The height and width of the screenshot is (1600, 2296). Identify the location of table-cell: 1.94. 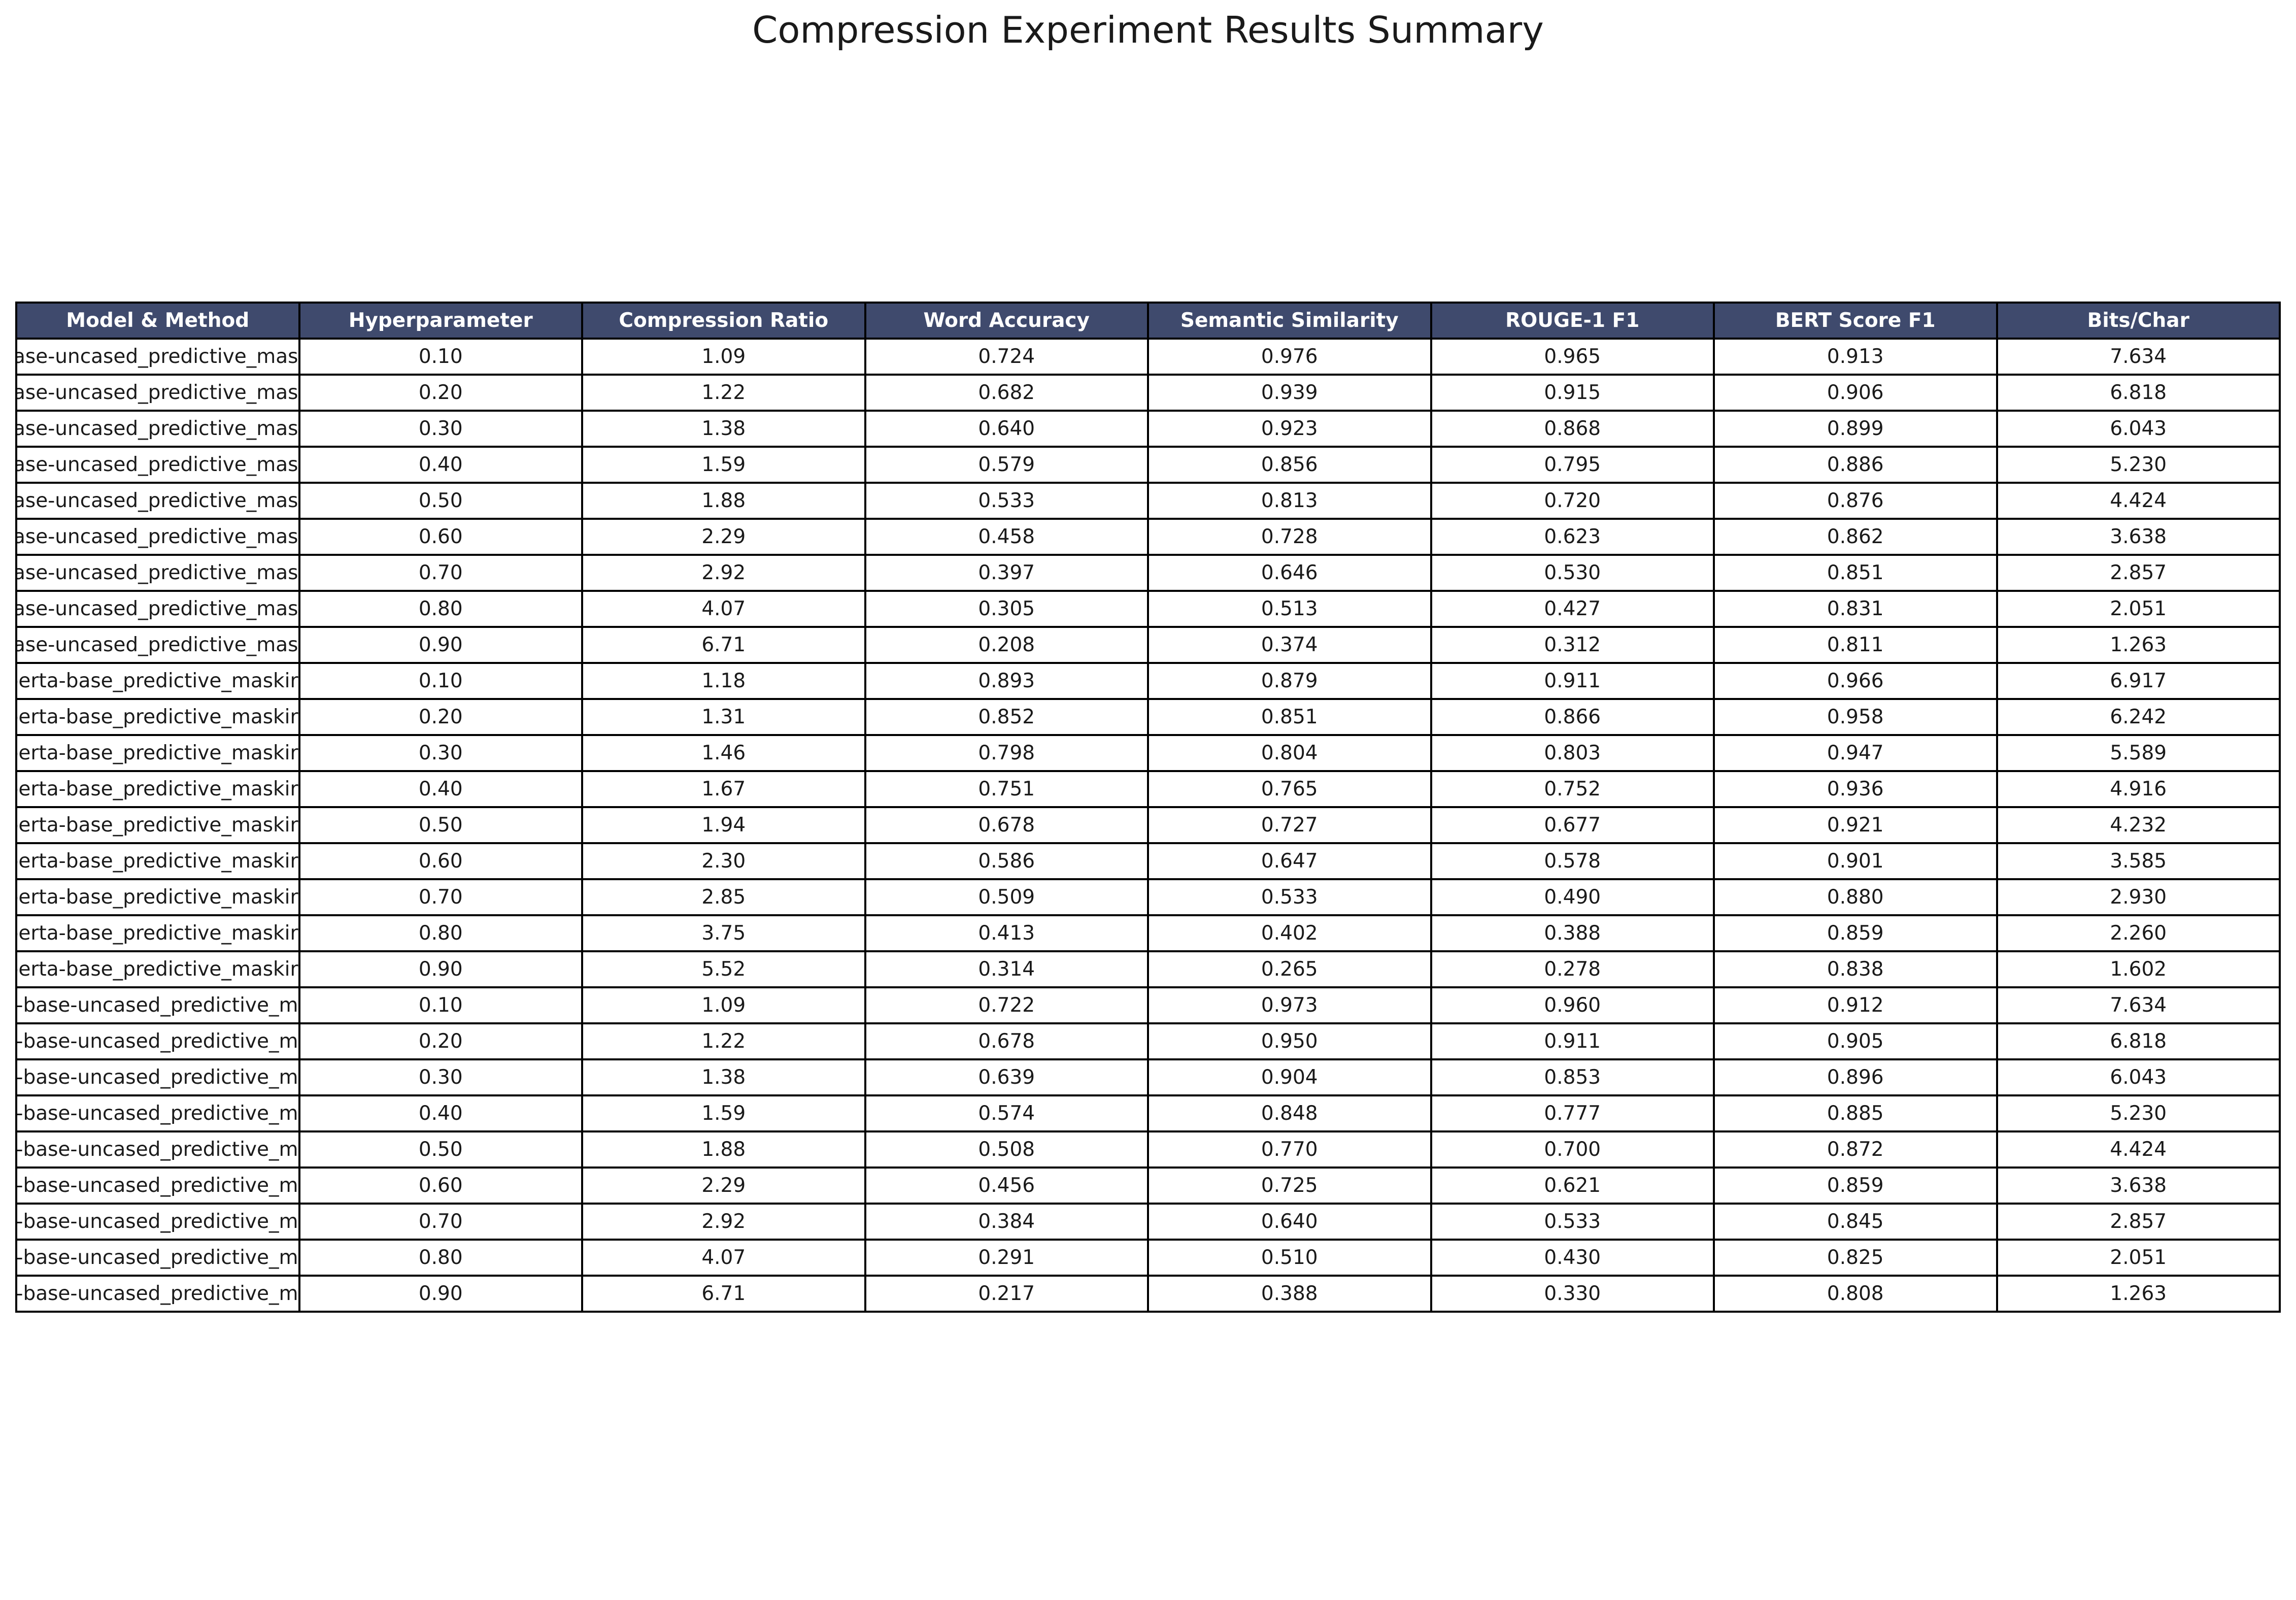
(723, 825).